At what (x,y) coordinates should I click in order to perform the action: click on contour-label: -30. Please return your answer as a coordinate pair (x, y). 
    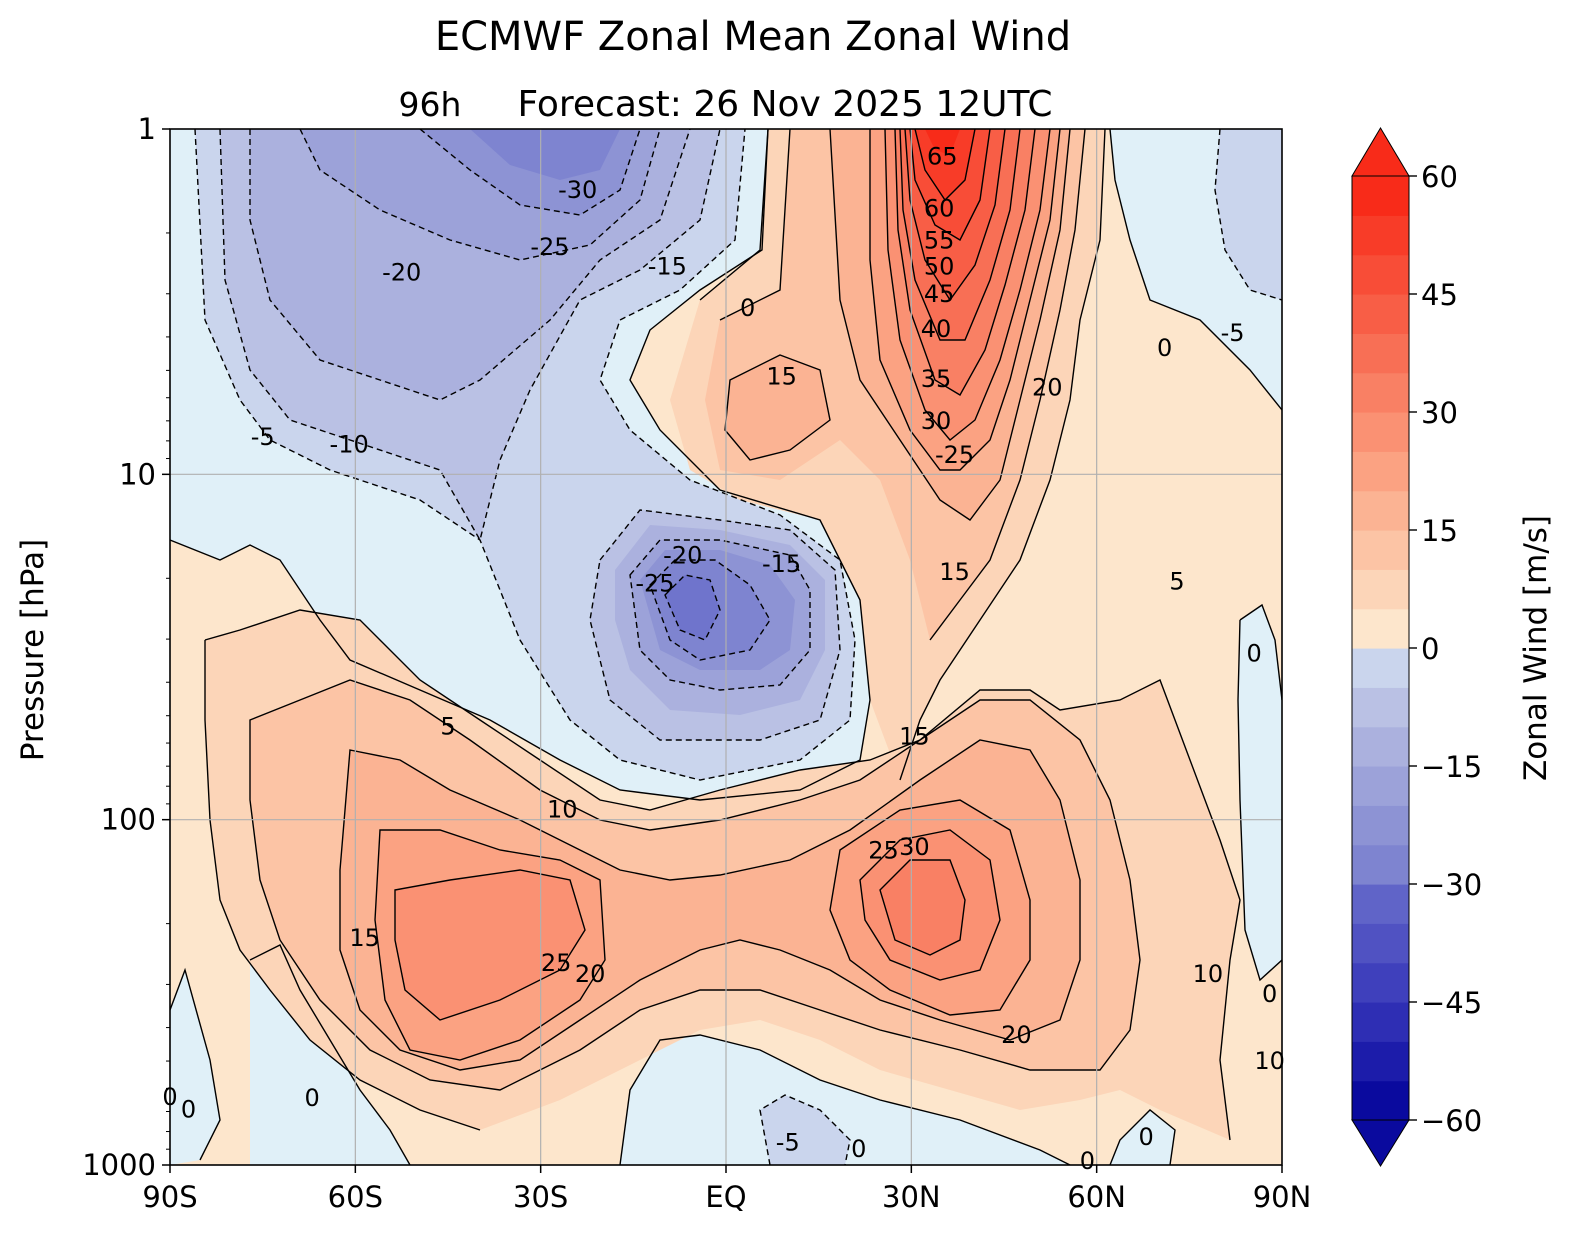
    Looking at the image, I should click on (577, 190).